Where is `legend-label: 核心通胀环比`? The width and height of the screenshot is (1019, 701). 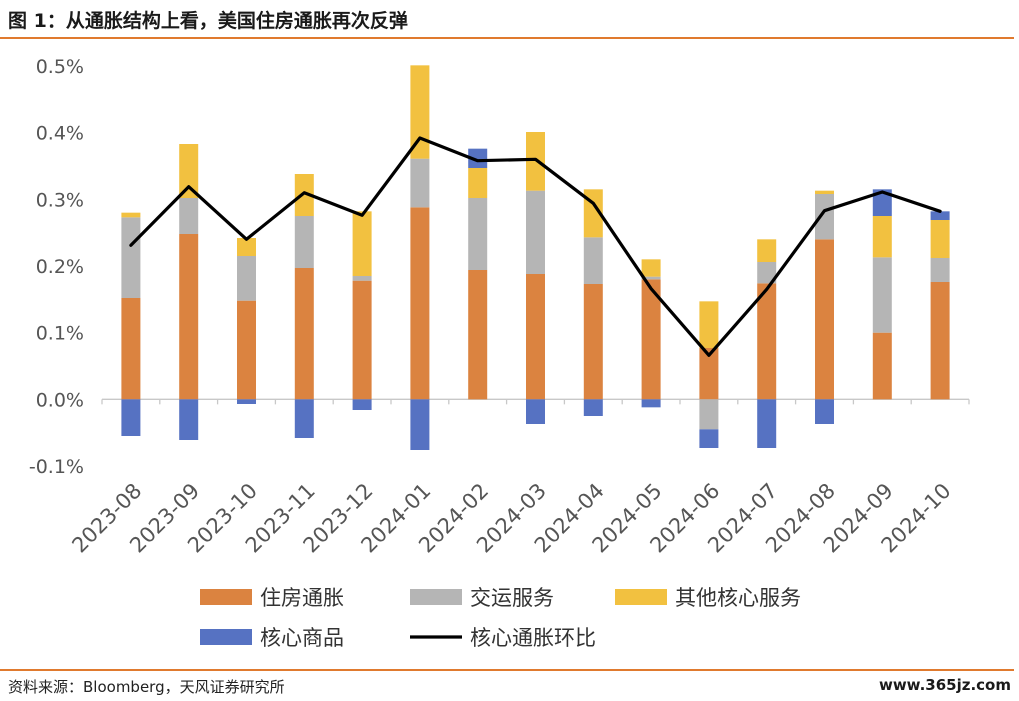 legend-label: 核心通胀环比 is located at coordinates (533, 638).